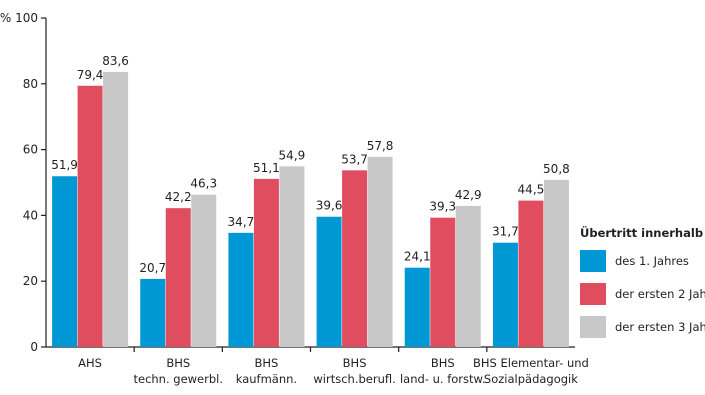 This screenshot has height=395, width=705. Describe the element at coordinates (90, 363) in the screenshot. I see `category-label: AHS` at that location.